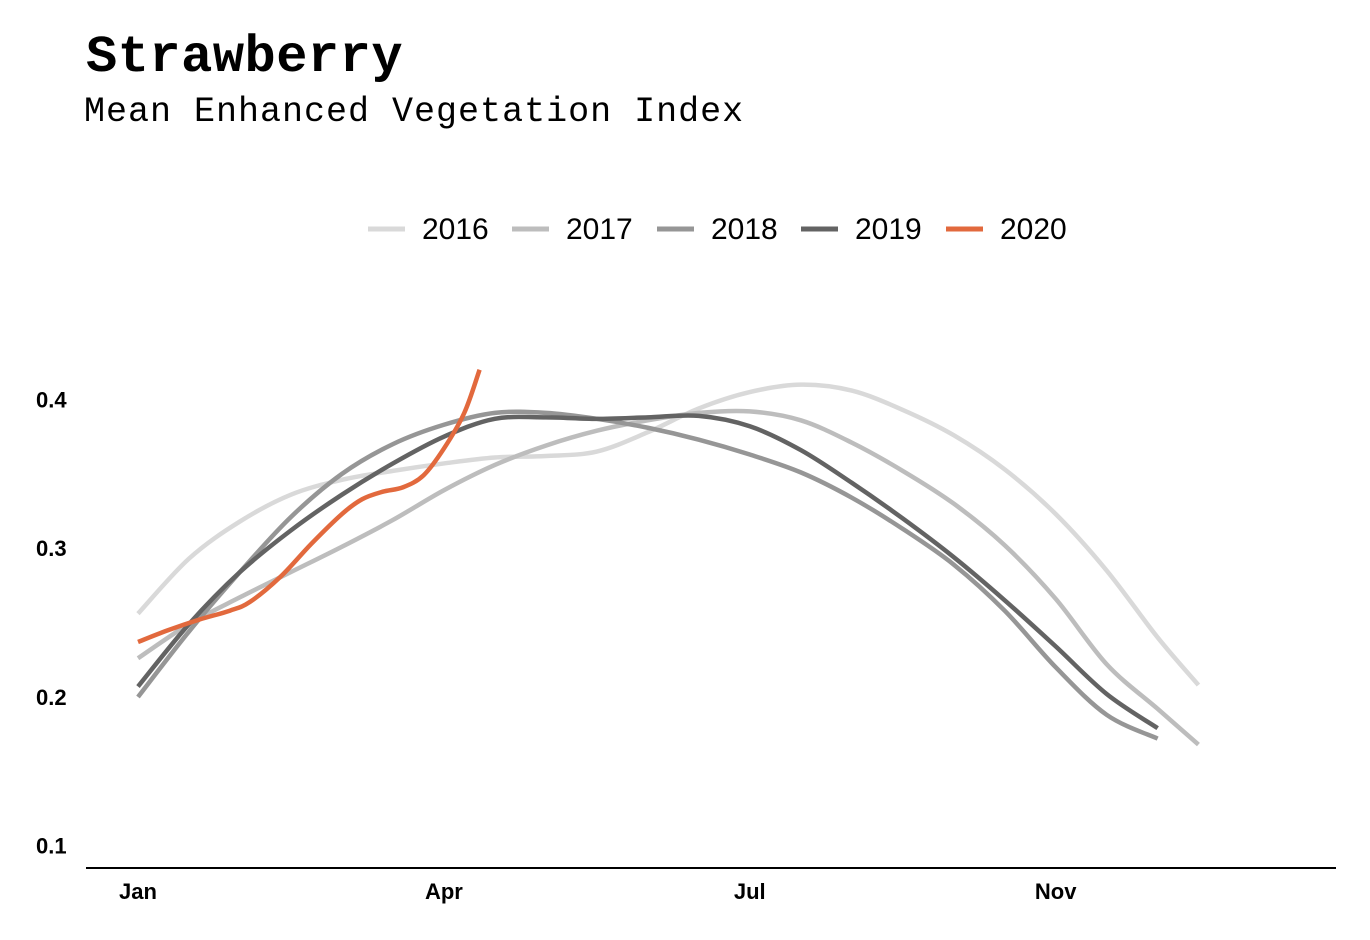 This screenshot has height=940, width=1370. I want to click on series-line-2020, so click(309, 506).